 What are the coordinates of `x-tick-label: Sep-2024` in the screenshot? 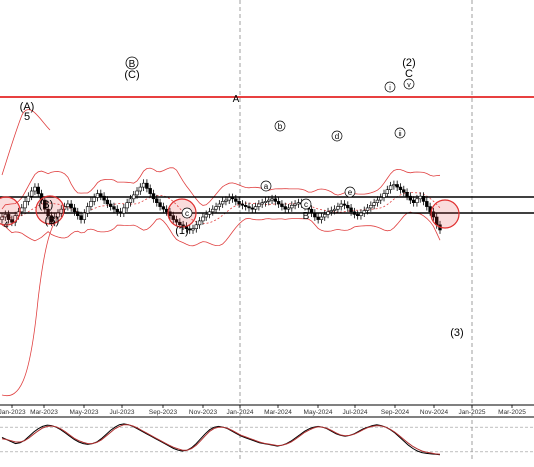 It's located at (395, 412).